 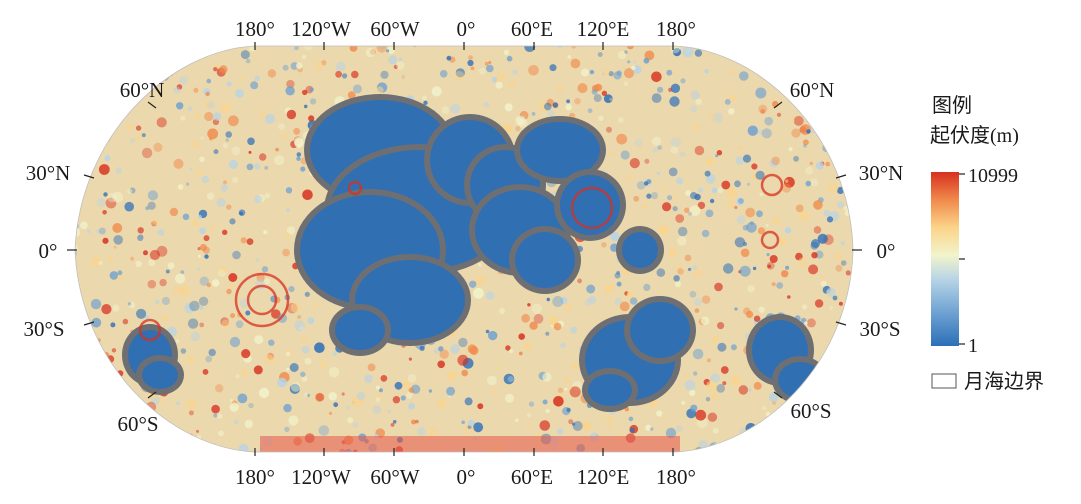 I want to click on lat-label-left-60s: 60°S, so click(x=137, y=424).